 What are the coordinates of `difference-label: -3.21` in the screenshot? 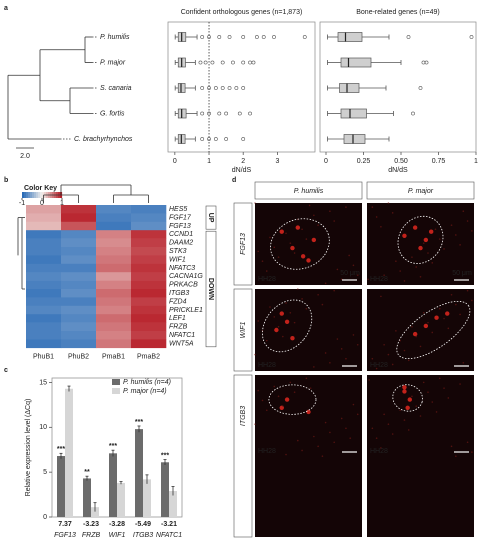 It's located at (169, 524).